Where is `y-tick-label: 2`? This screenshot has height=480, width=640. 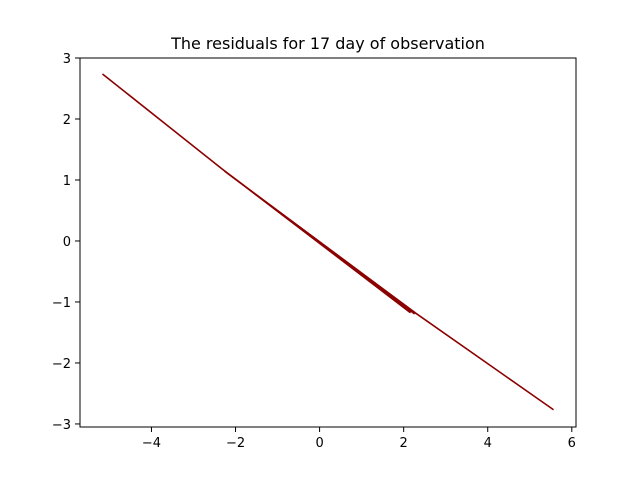
y-tick-label: 2 is located at coordinates (67, 120).